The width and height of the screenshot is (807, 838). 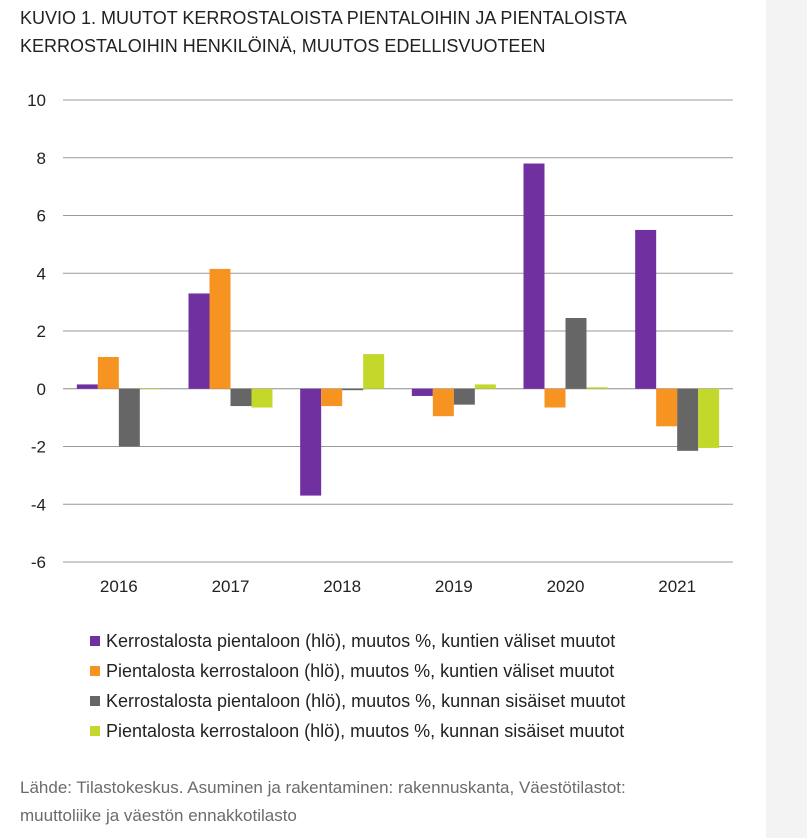 I want to click on bar-series-3-2016, so click(x=129, y=417).